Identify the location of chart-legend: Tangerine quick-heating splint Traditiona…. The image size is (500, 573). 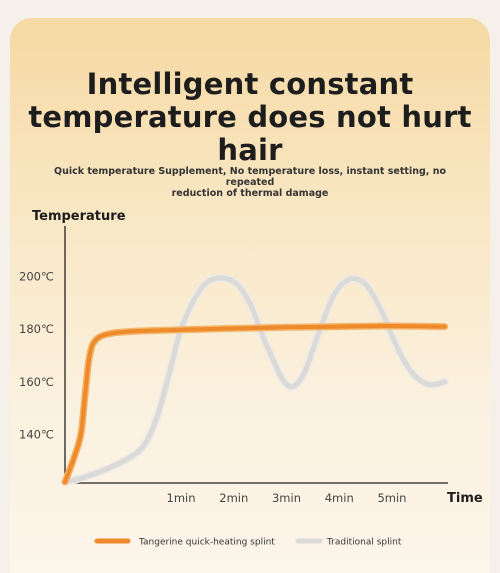
(248, 543).